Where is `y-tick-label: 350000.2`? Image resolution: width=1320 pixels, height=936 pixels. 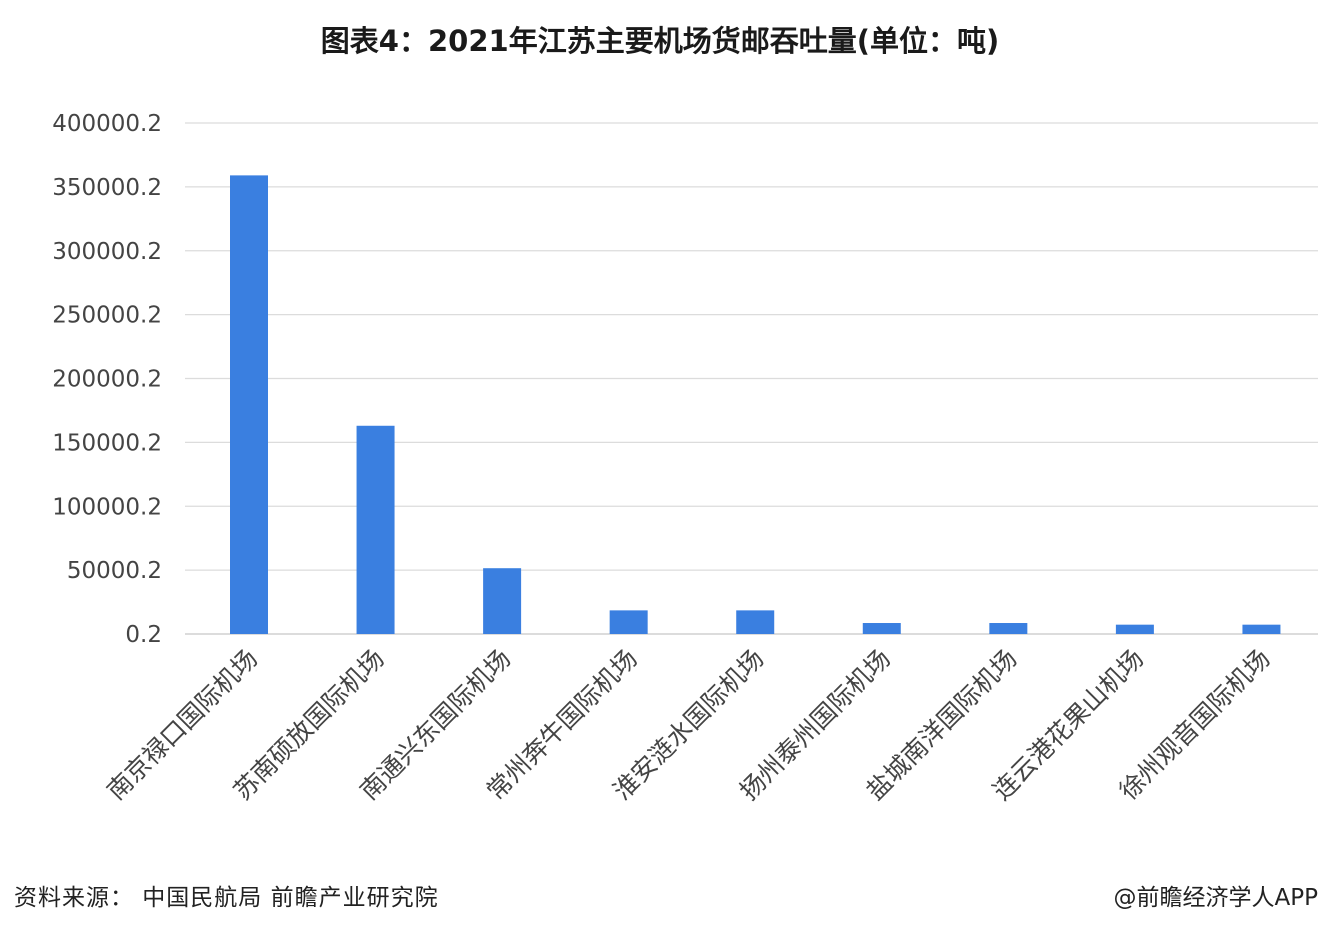
y-tick-label: 350000.2 is located at coordinates (107, 188).